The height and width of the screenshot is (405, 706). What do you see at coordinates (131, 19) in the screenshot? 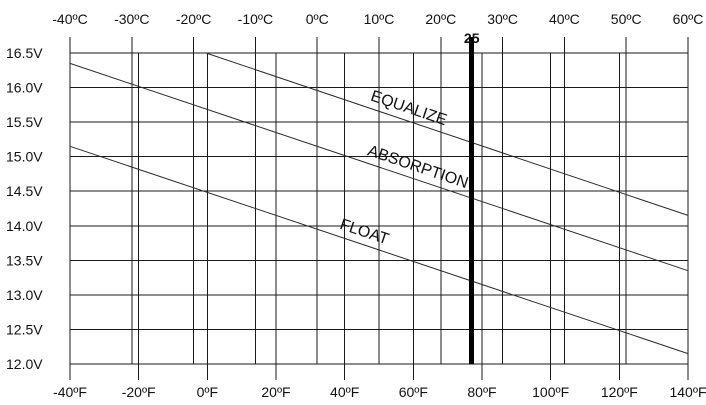
I see `x-top-tick-label-30-c: -30ºC` at bounding box center [131, 19].